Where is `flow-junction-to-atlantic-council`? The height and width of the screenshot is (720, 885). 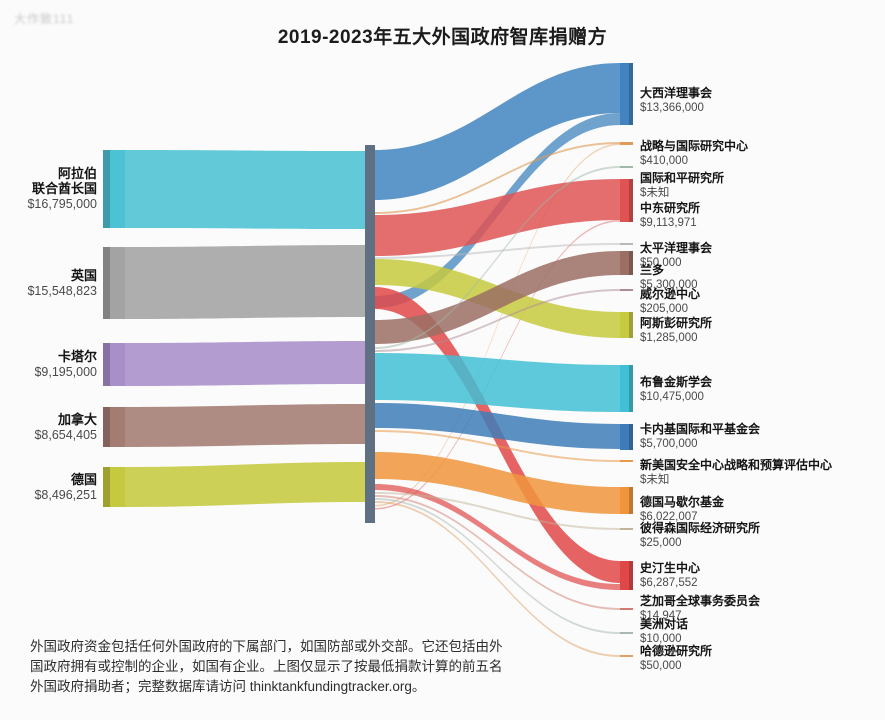 flow-junction-to-atlantic-council is located at coordinates (497, 131).